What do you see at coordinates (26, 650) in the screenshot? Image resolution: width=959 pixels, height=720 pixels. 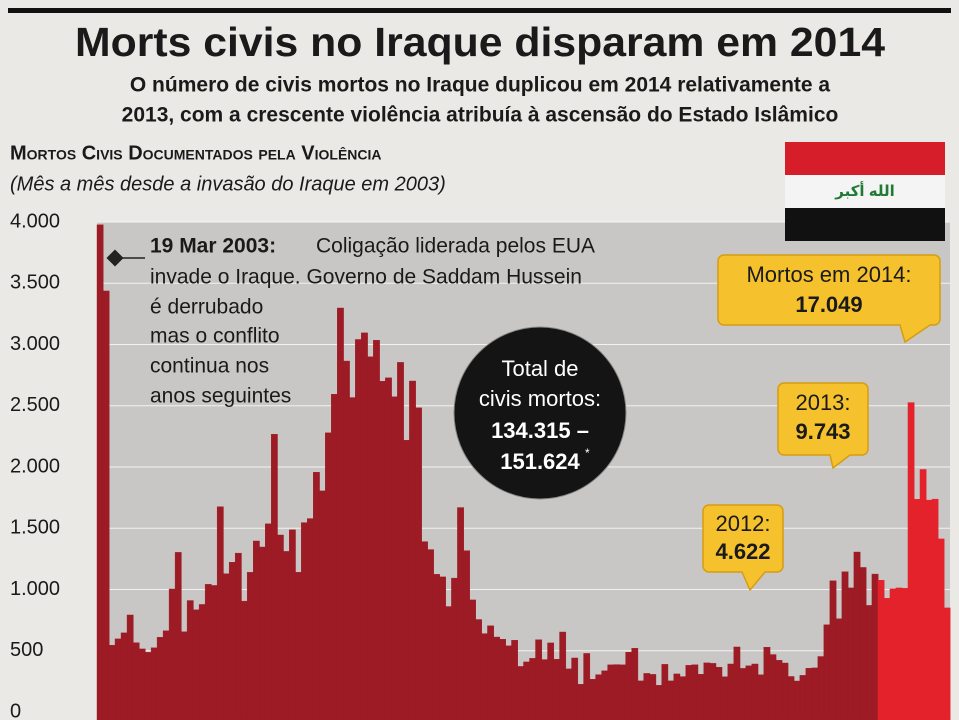 I see `y-tick-label: 500` at bounding box center [26, 650].